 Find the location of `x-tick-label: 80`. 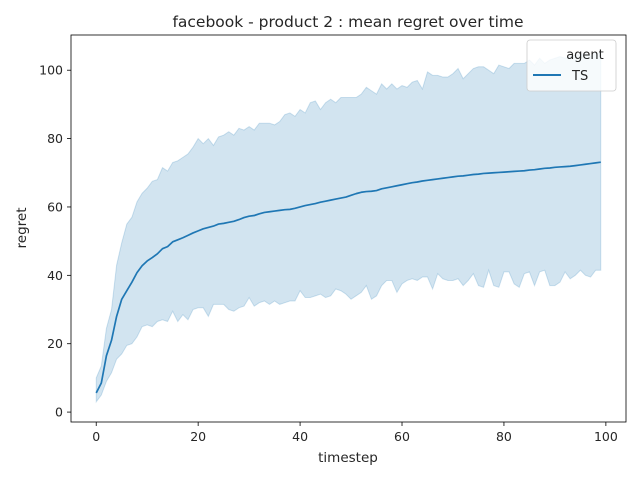

x-tick-label: 80 is located at coordinates (504, 436).